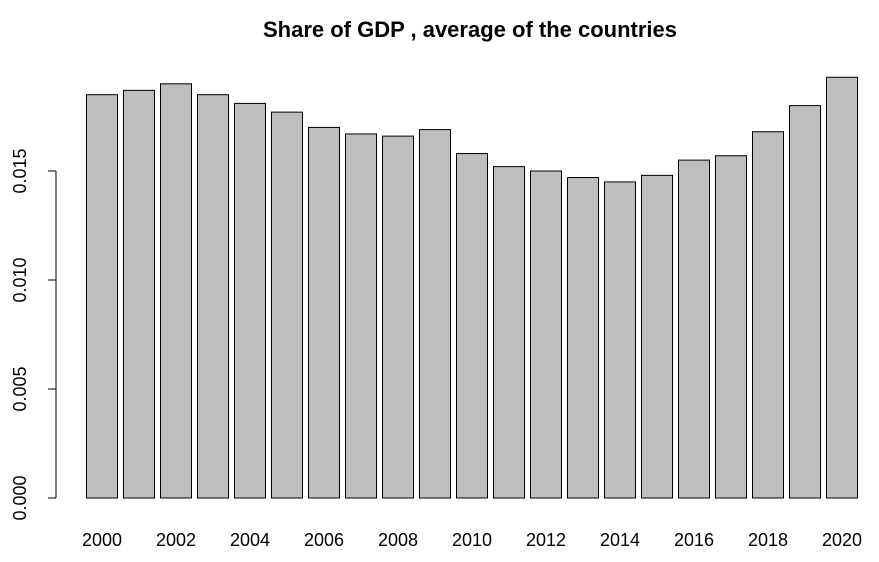 The image size is (879, 562). I want to click on x-tick-label: 2018, so click(768, 540).